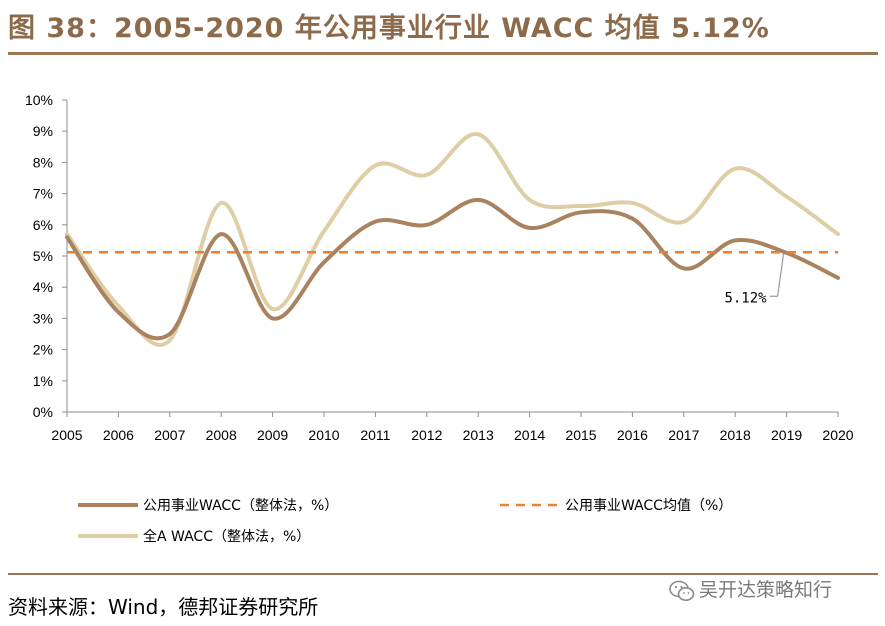  I want to click on y-tick-label: 2%, so click(43, 350).